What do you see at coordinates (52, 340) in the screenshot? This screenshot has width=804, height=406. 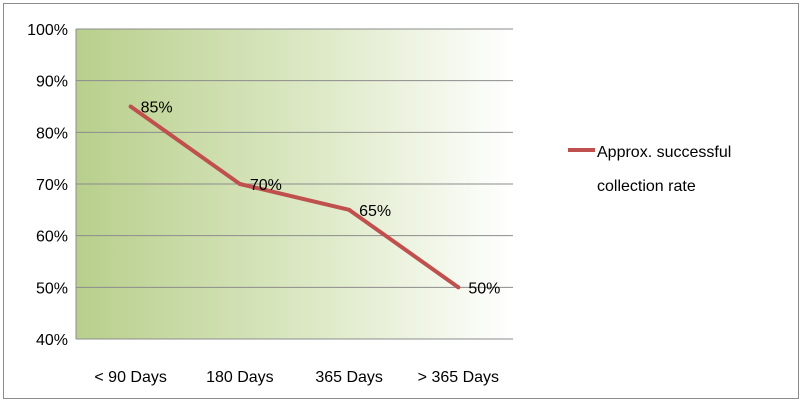 I see `y-tick-label: 40%` at bounding box center [52, 340].